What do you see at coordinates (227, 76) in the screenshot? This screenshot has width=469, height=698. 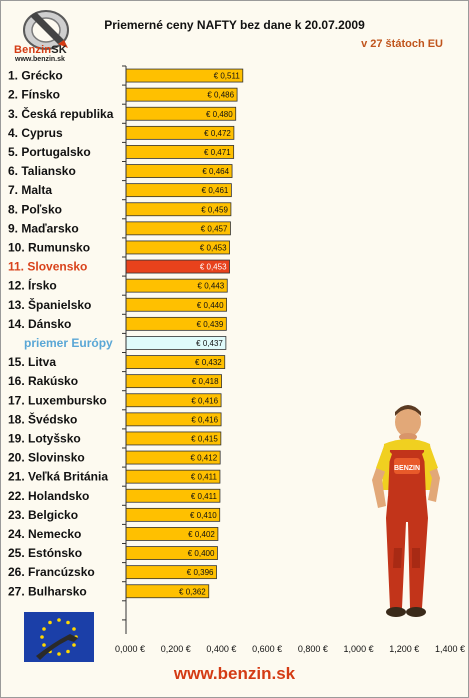 I see `value-label: € 0,511` at bounding box center [227, 76].